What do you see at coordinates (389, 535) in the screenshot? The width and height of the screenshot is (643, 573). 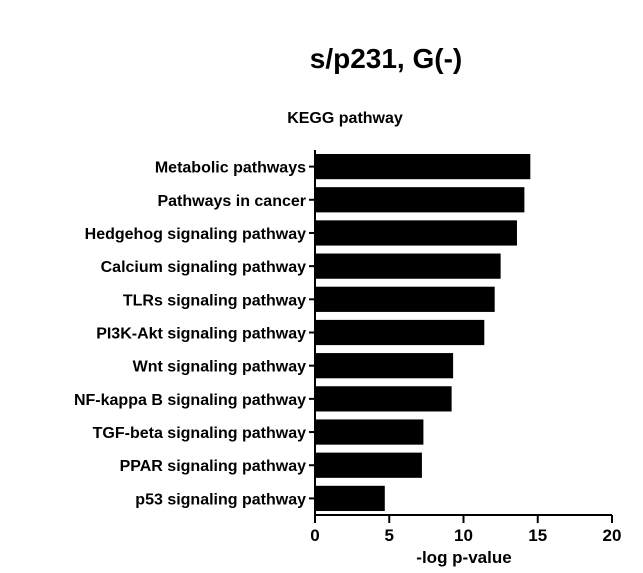 I see `x-tick-label-1: 5` at bounding box center [389, 535].